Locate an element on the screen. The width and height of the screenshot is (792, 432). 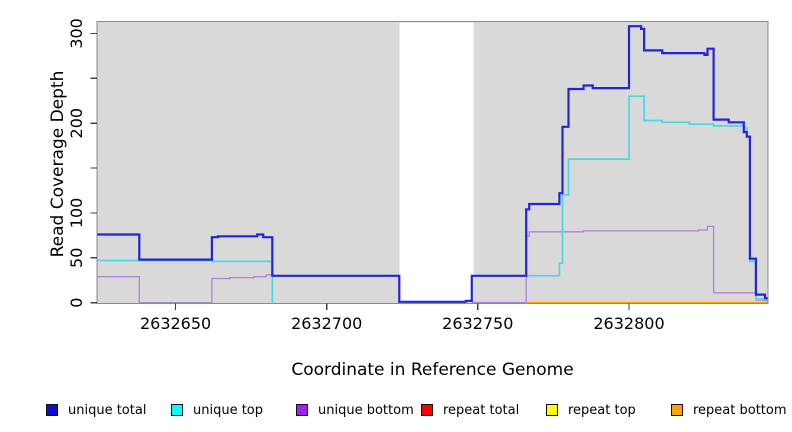
legend-item-repeat-bottom: repeat bottom is located at coordinates (729, 410).